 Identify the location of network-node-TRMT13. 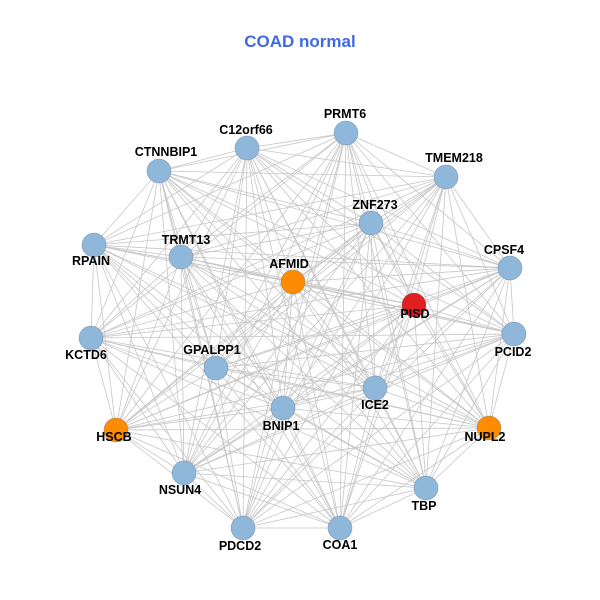
(181, 257).